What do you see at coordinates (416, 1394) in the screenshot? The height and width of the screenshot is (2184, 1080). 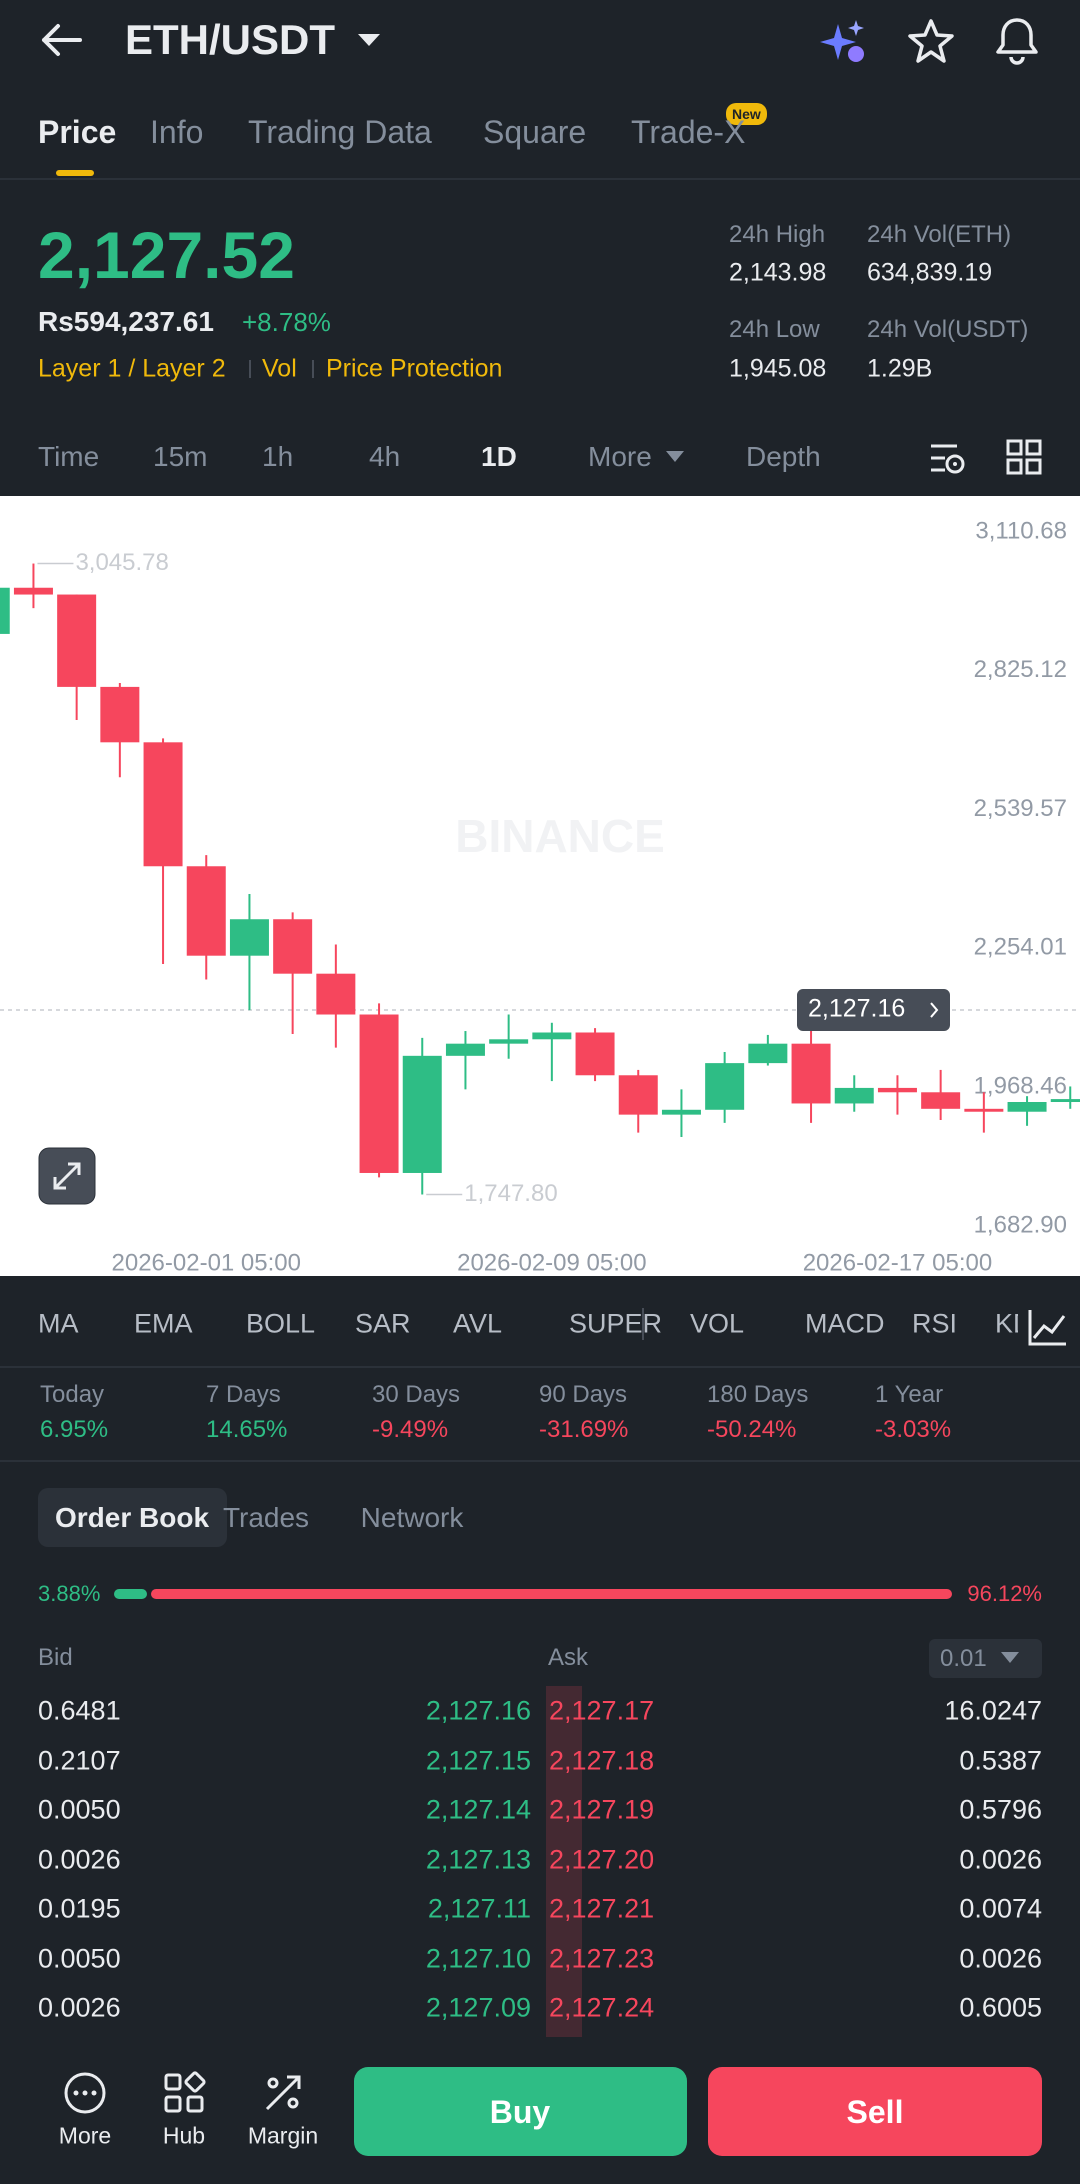 I see `period-label: 30 Days` at bounding box center [416, 1394].